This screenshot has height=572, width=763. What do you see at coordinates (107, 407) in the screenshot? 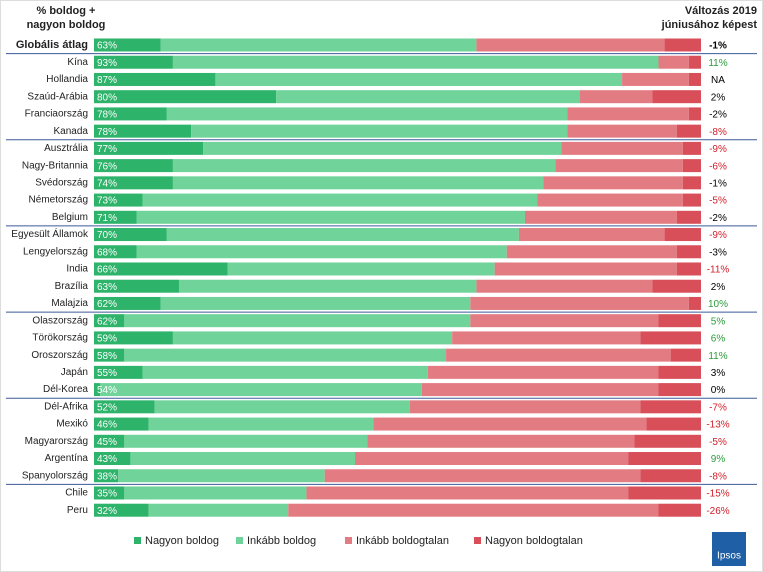
I see `total-label: 52%` at bounding box center [107, 407].